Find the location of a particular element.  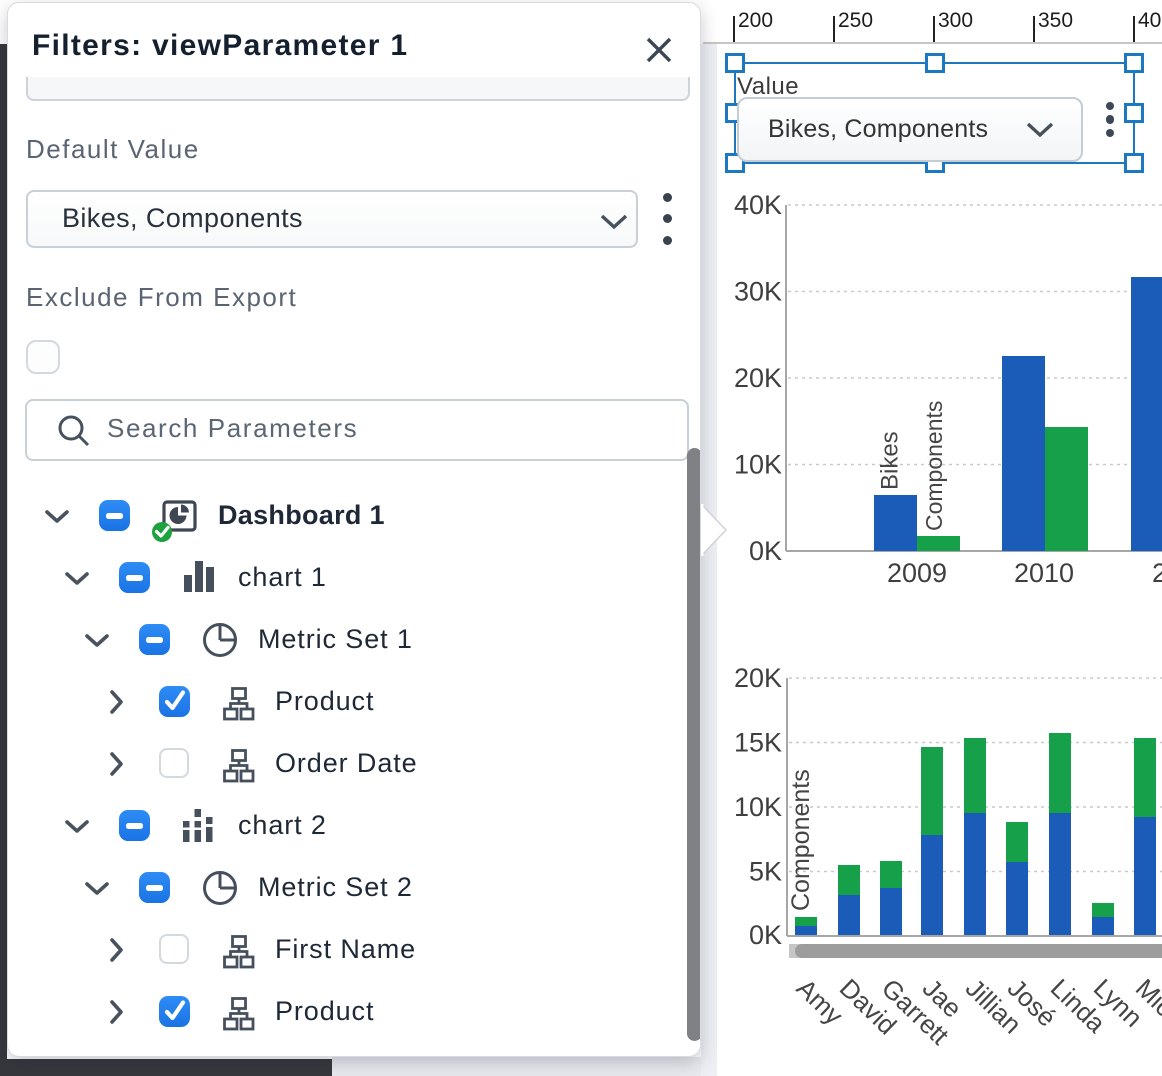

svg-text: 2010 is located at coordinates (1044, 573).